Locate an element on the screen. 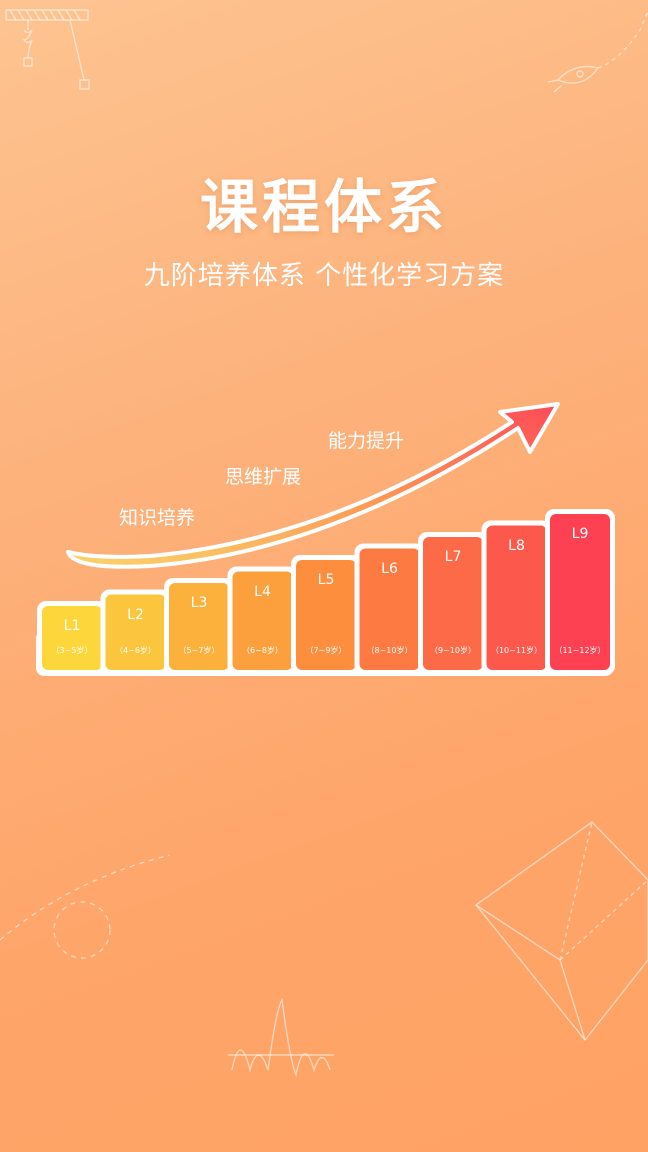 The height and width of the screenshot is (1152, 648). level-name: L1 is located at coordinates (72, 626).